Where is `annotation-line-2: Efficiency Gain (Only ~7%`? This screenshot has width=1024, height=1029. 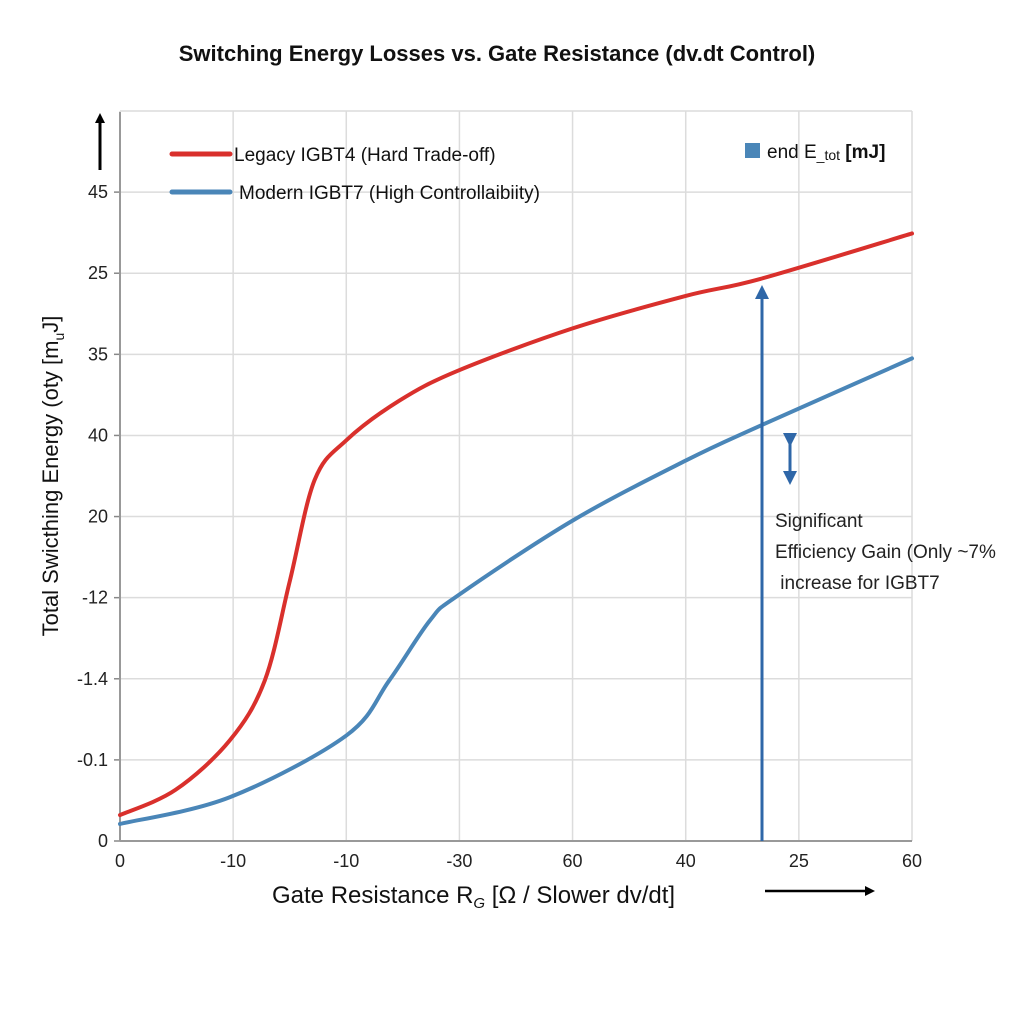 annotation-line-2: Efficiency Gain (Only ~7% is located at coordinates (885, 552).